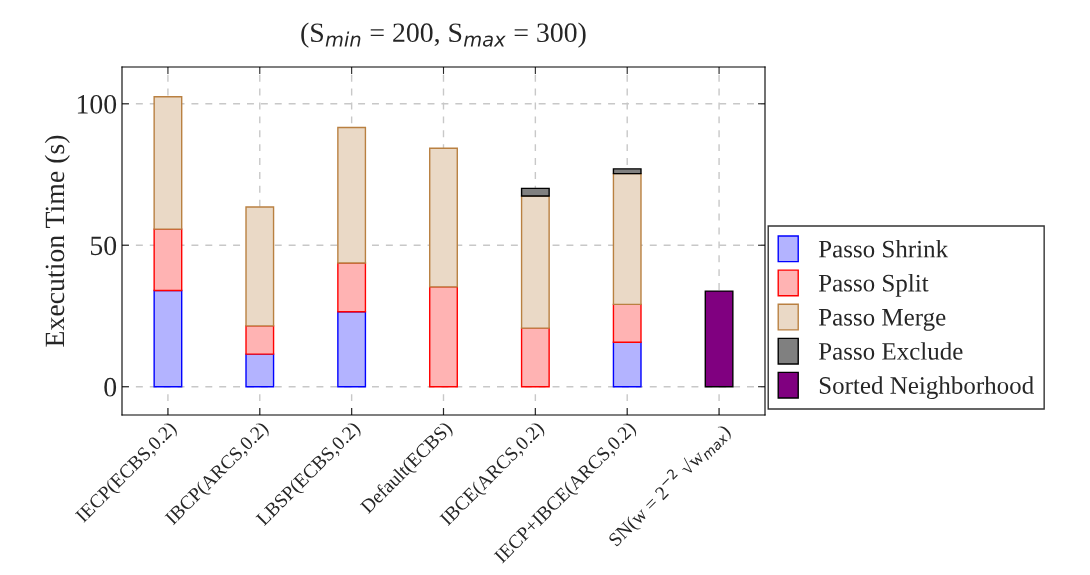 The image size is (1090, 575). Describe the element at coordinates (103, 246) in the screenshot. I see `y-tick-label: 50` at that location.